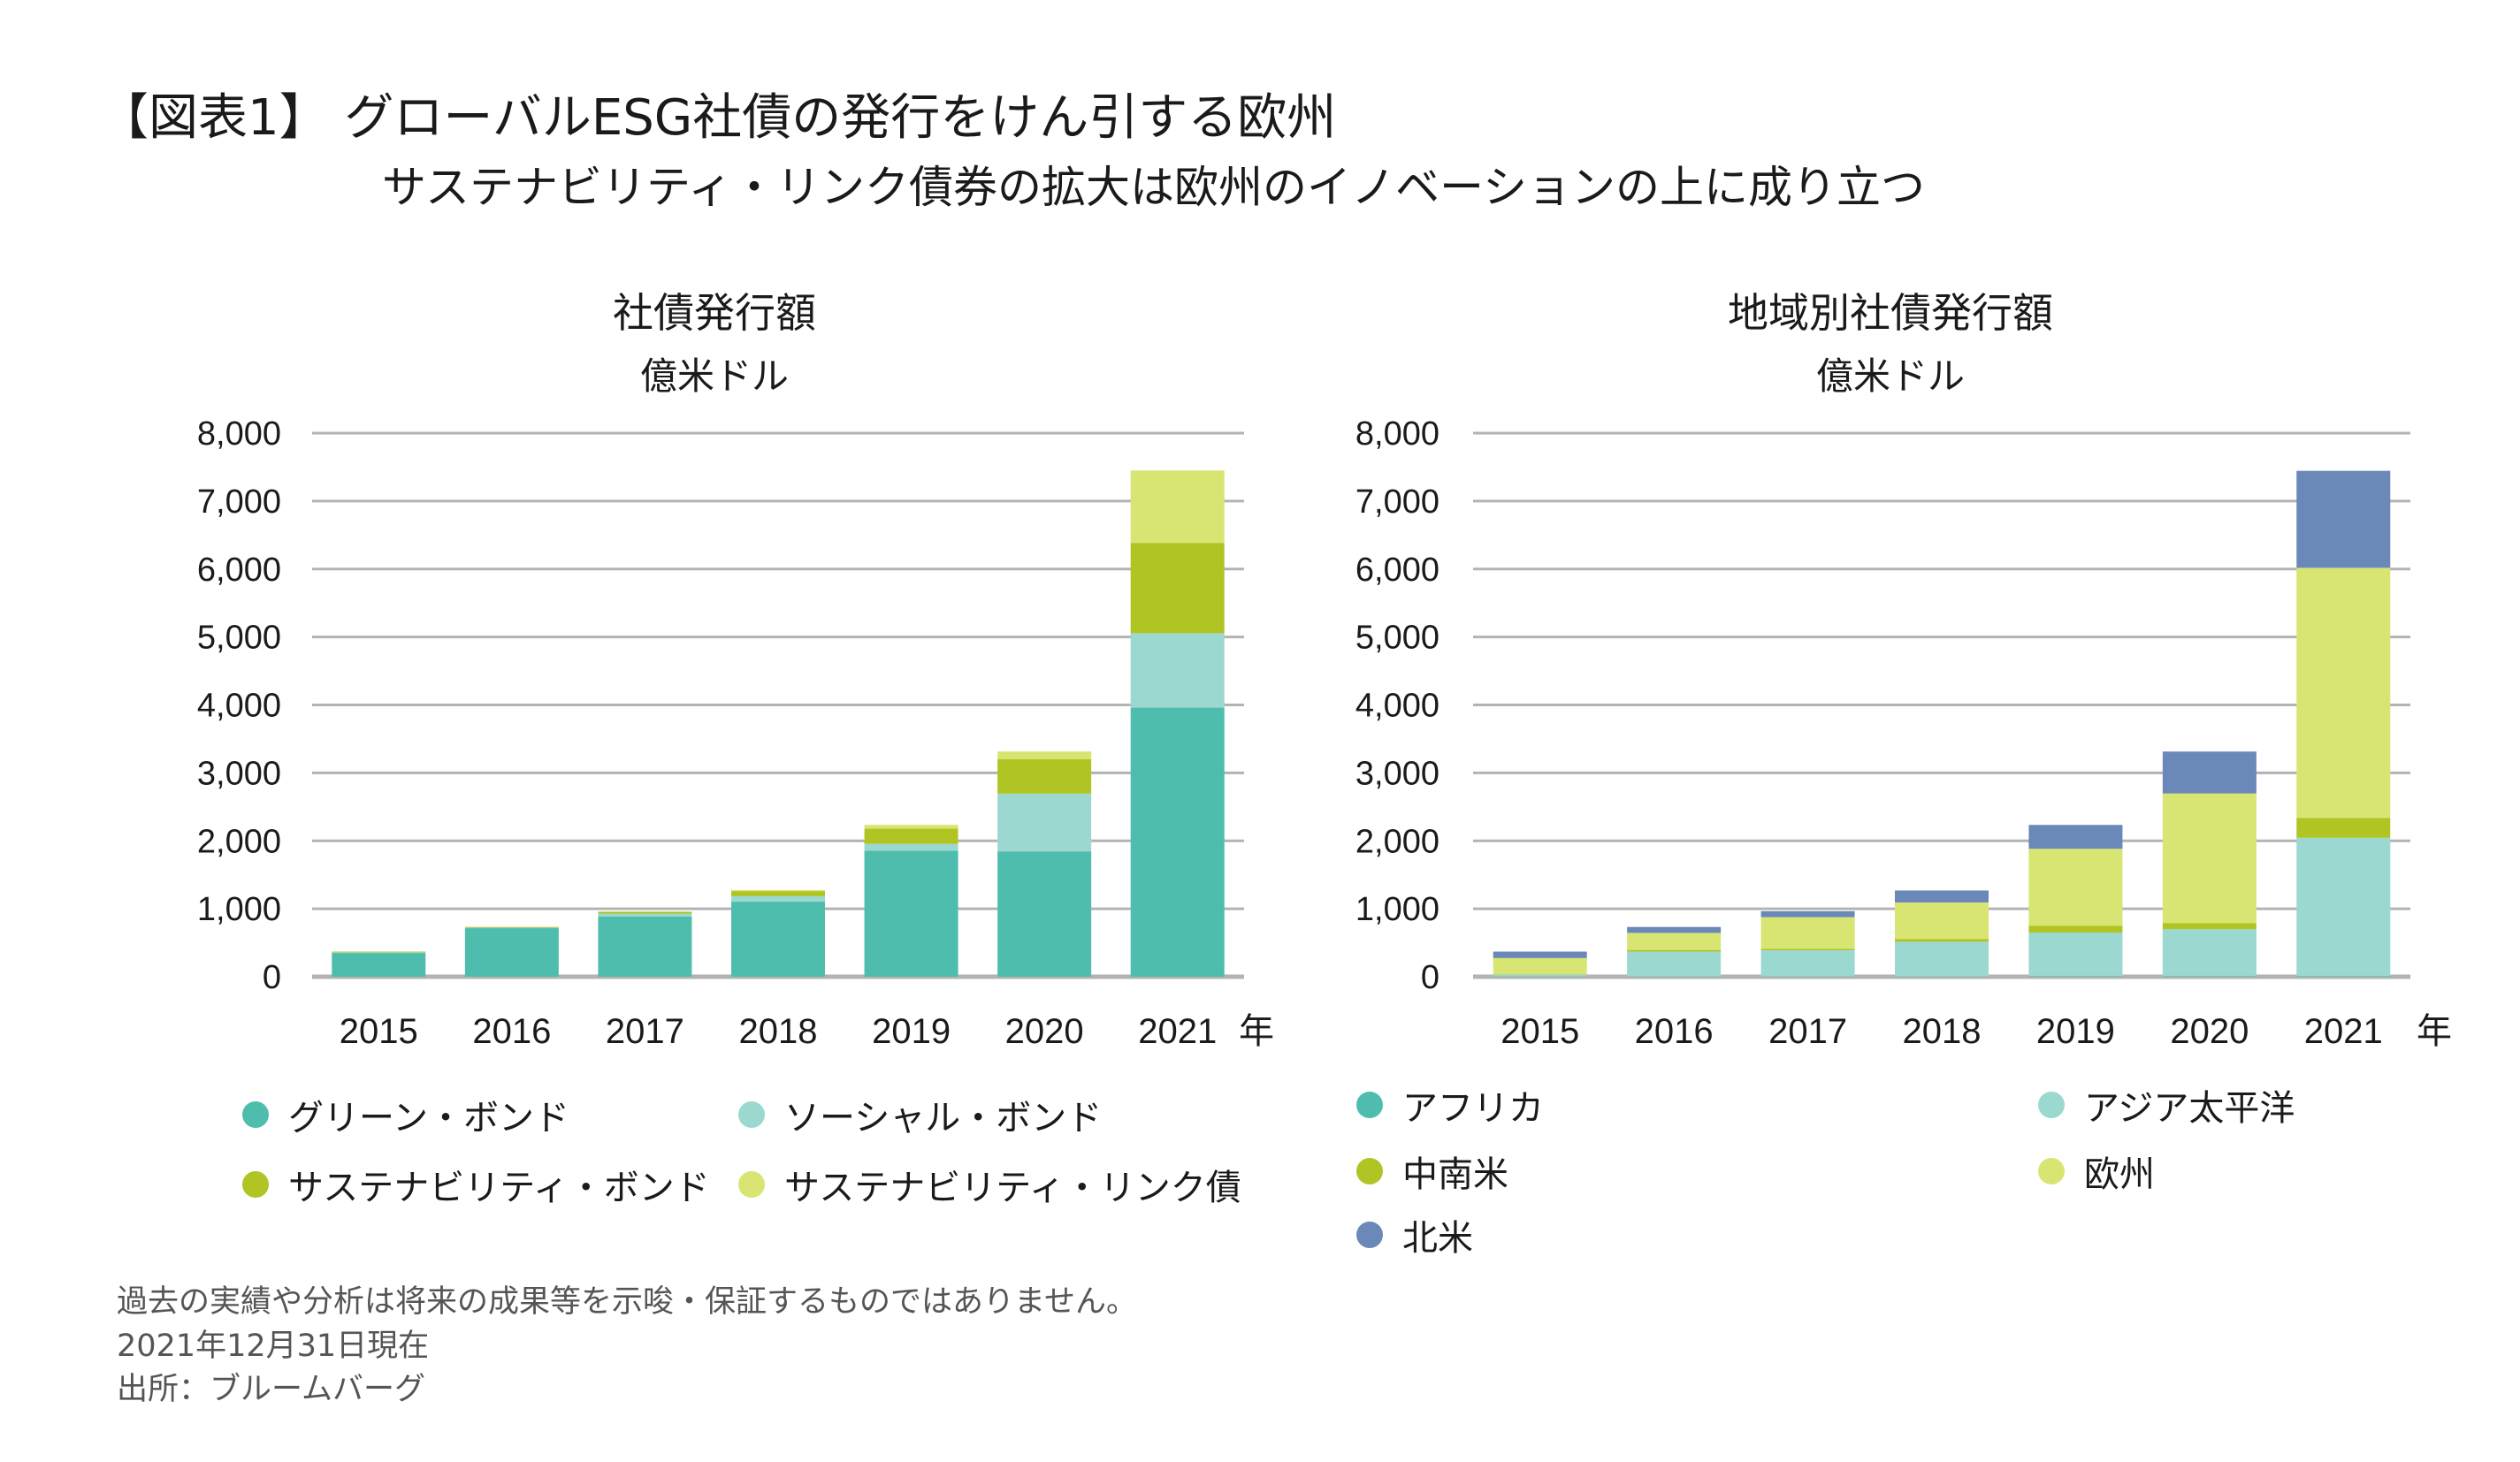 The height and width of the screenshot is (1462, 2520). I want to click on legend-item: ソーシャル・ボンド, so click(920, 1114).